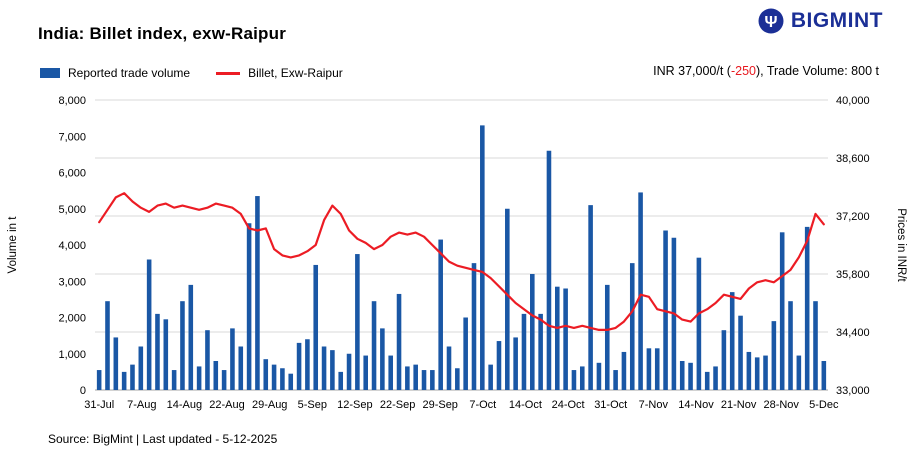  Describe the element at coordinates (72, 174) in the screenshot. I see `svg-text: 6,000` at that location.